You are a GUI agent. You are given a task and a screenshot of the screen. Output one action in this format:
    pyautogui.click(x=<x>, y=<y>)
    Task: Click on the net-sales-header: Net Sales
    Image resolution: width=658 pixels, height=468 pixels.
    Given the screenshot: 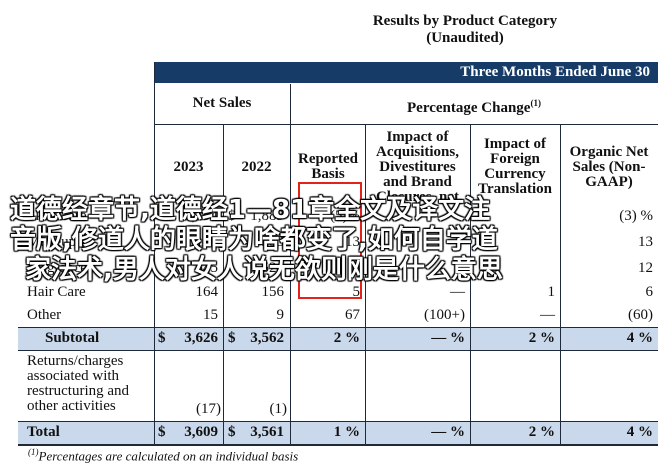 What is the action you would take?
    pyautogui.click(x=222, y=103)
    